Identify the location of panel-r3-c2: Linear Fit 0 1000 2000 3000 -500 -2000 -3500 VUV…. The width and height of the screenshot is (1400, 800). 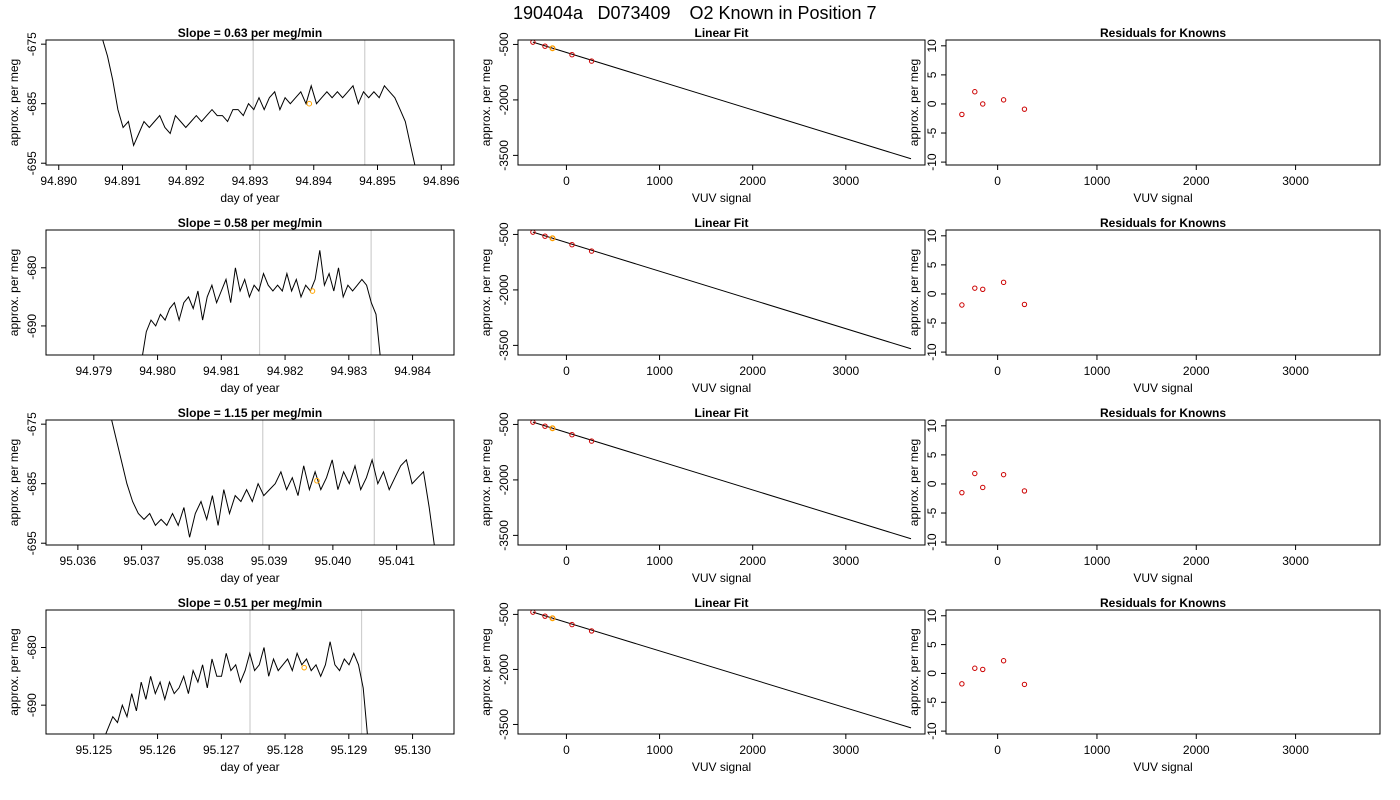
(702, 495).